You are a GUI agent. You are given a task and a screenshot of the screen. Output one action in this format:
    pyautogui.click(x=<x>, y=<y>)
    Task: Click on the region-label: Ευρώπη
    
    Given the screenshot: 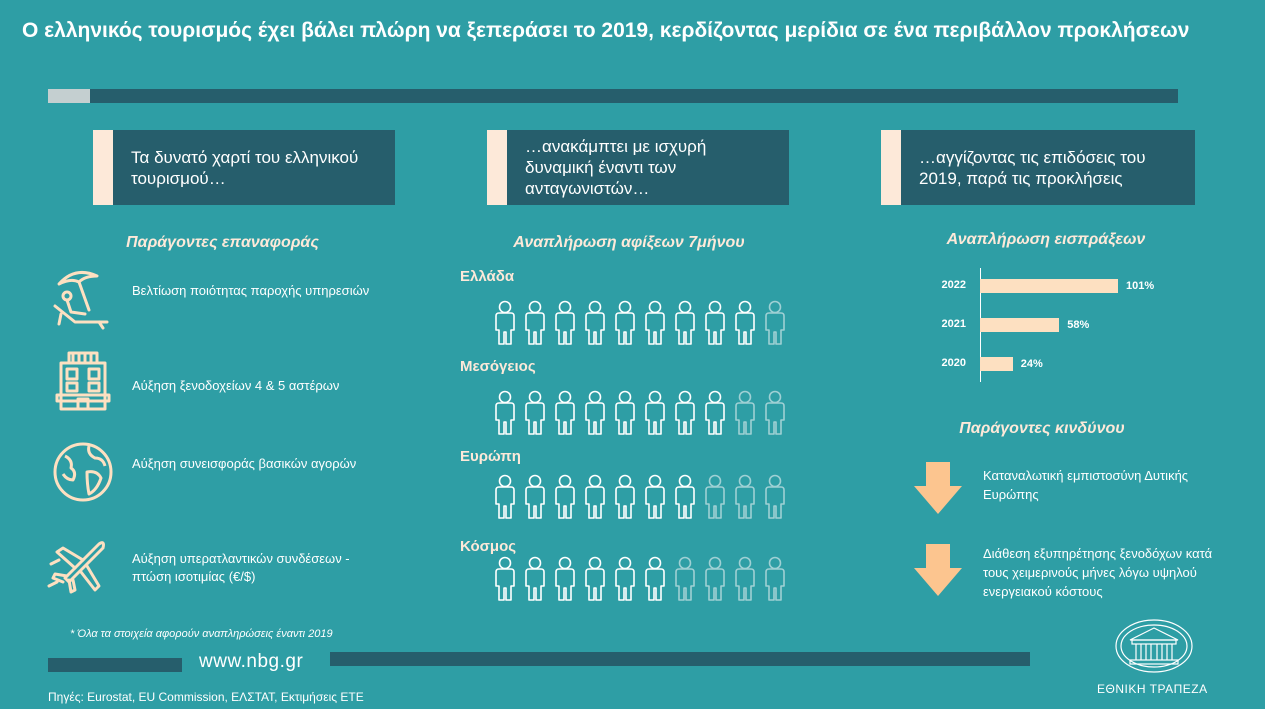 What is the action you would take?
    pyautogui.click(x=490, y=456)
    